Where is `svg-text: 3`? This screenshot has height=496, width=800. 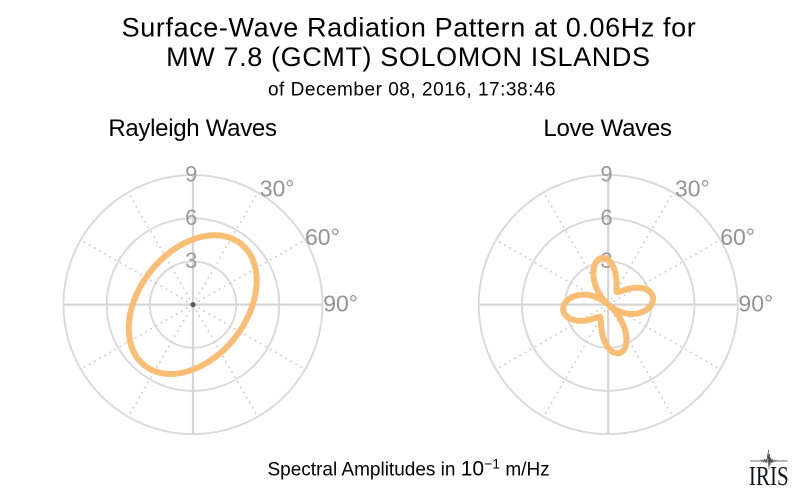
svg-text: 3 is located at coordinates (191, 260).